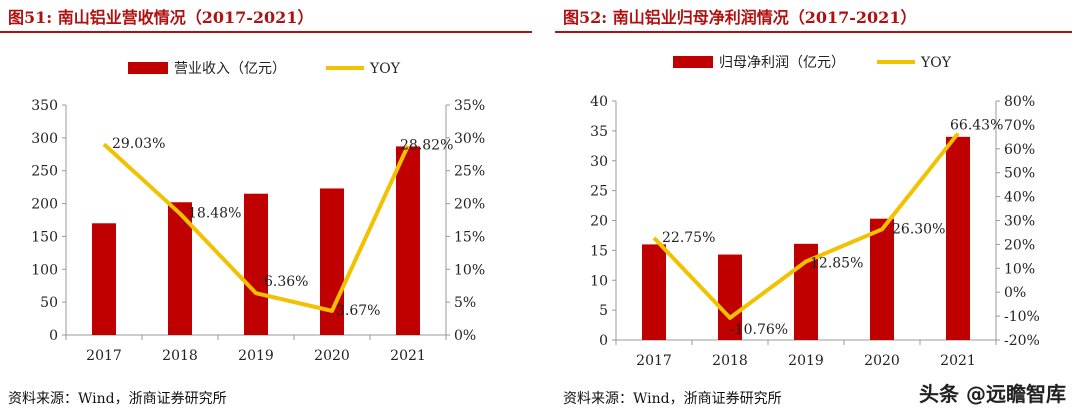  What do you see at coordinates (230, 69) in the screenshot?
I see `legend-label-bar: 营业收入（亿元）` at bounding box center [230, 69].